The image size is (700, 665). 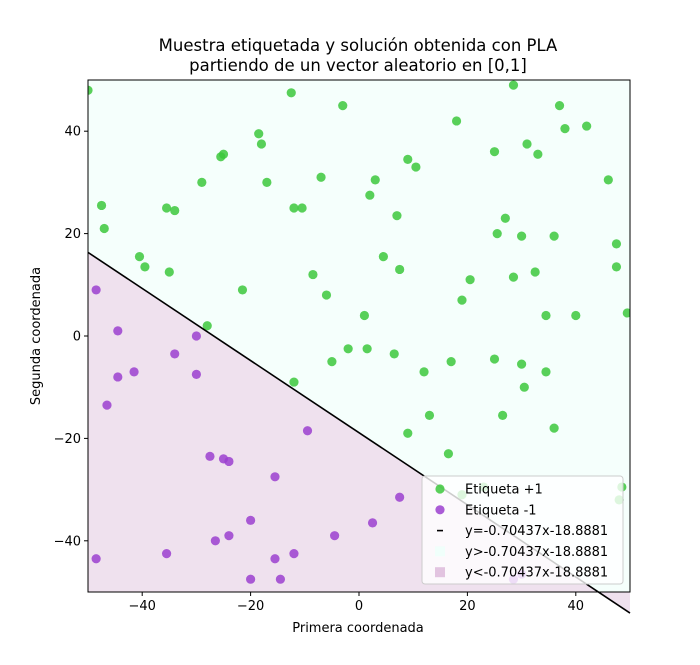 What do you see at coordinates (141, 606) in the screenshot?
I see `x-tick-label: −40` at bounding box center [141, 606].